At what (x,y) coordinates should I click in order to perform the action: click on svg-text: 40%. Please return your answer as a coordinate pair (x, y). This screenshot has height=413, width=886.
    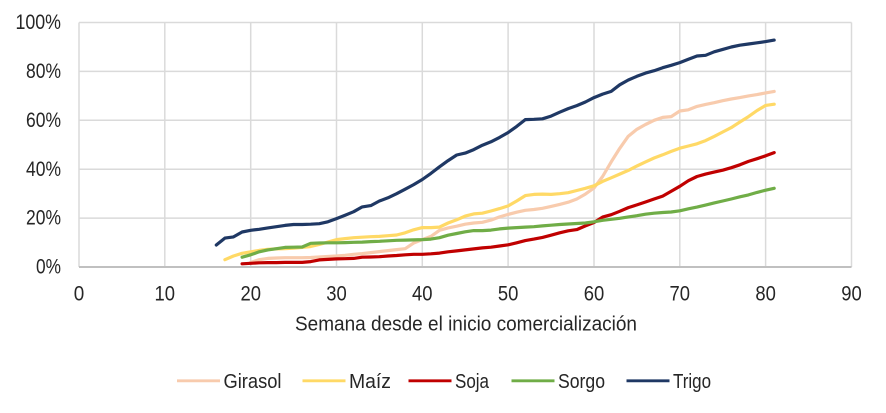
    Looking at the image, I should click on (43, 169).